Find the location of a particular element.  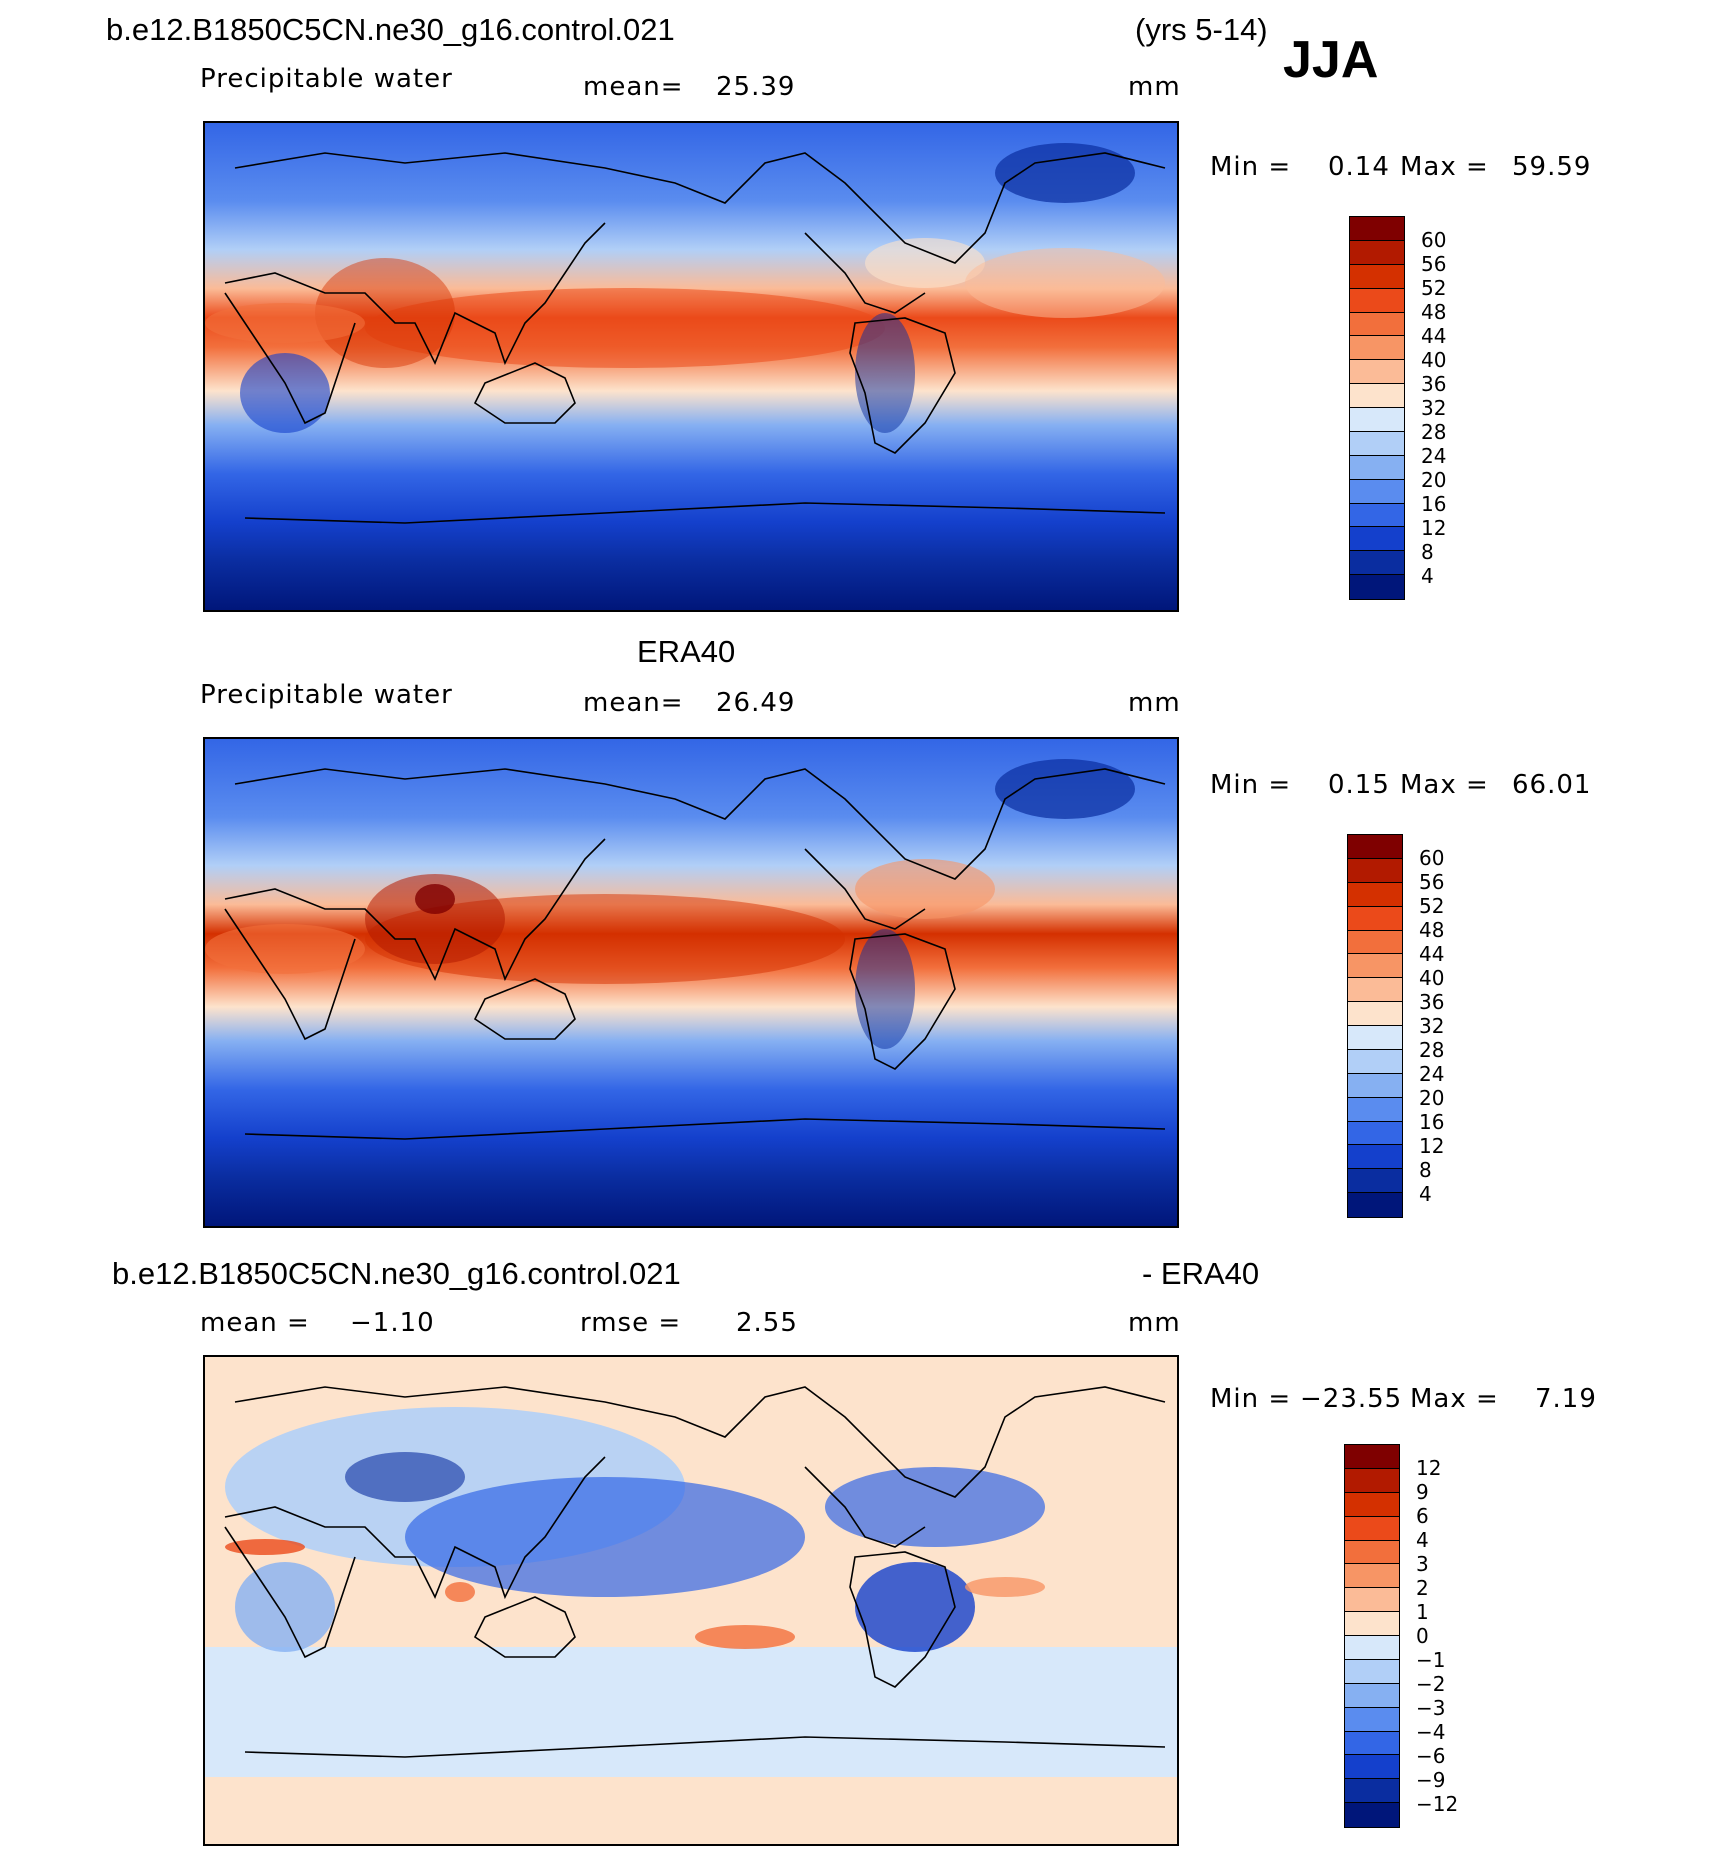

panel1-variable: Precipitable water is located at coordinates (326, 79).